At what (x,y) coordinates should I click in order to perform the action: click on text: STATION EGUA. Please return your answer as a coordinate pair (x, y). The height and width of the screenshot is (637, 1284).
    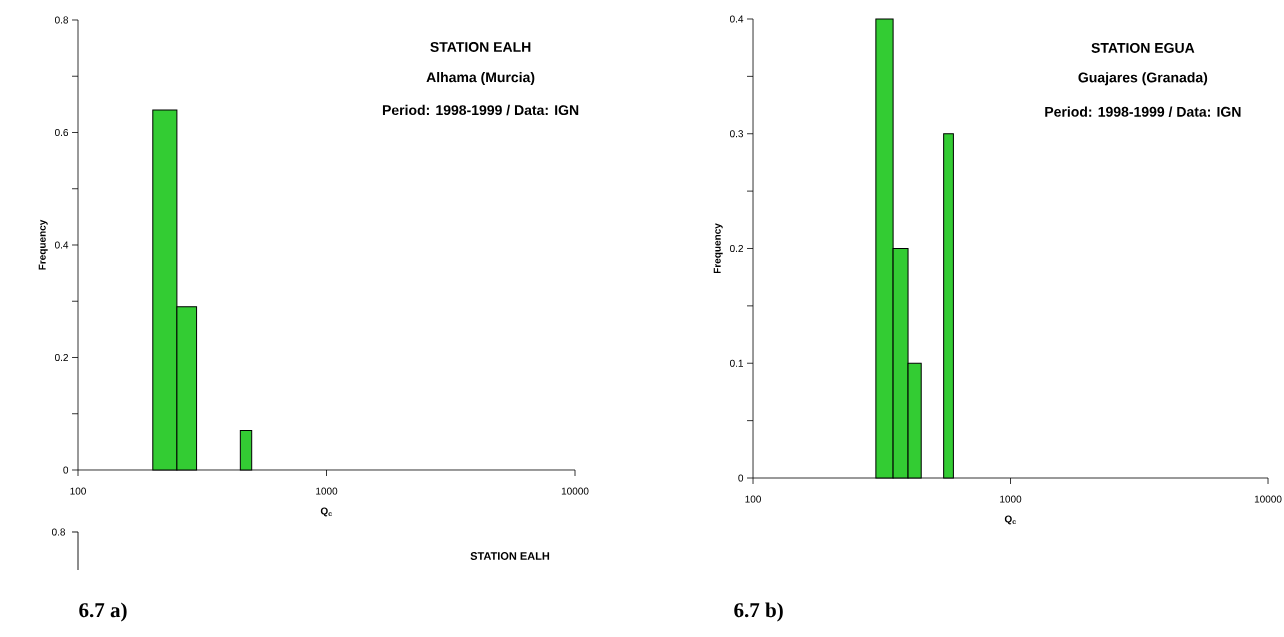
    Looking at the image, I should click on (1143, 47).